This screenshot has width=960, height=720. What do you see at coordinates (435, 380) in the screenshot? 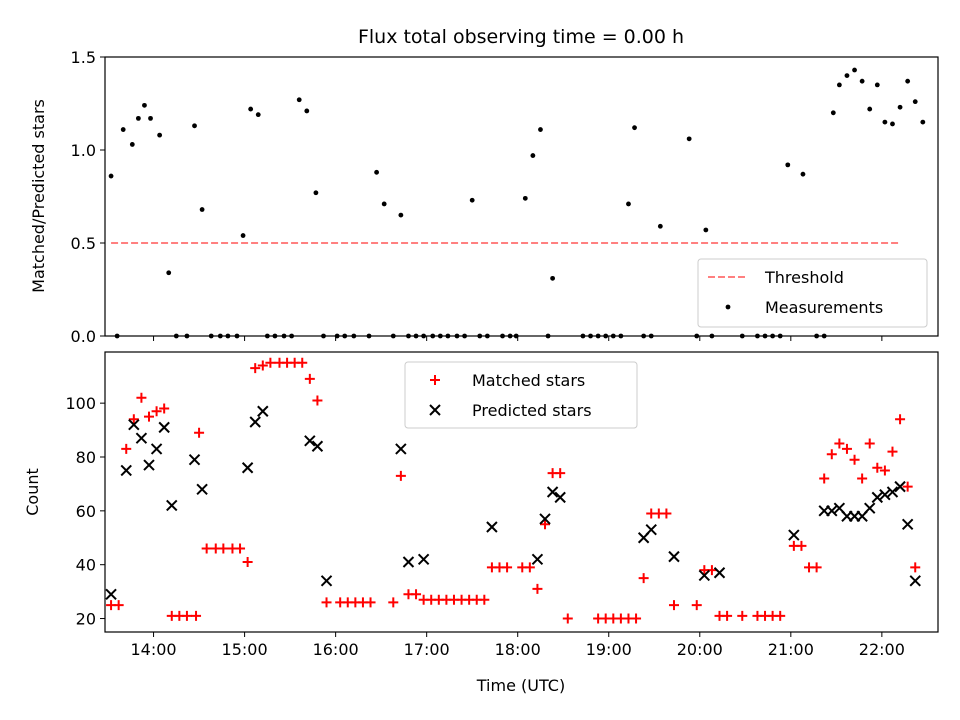
I see `legend-matched-swatch` at bounding box center [435, 380].